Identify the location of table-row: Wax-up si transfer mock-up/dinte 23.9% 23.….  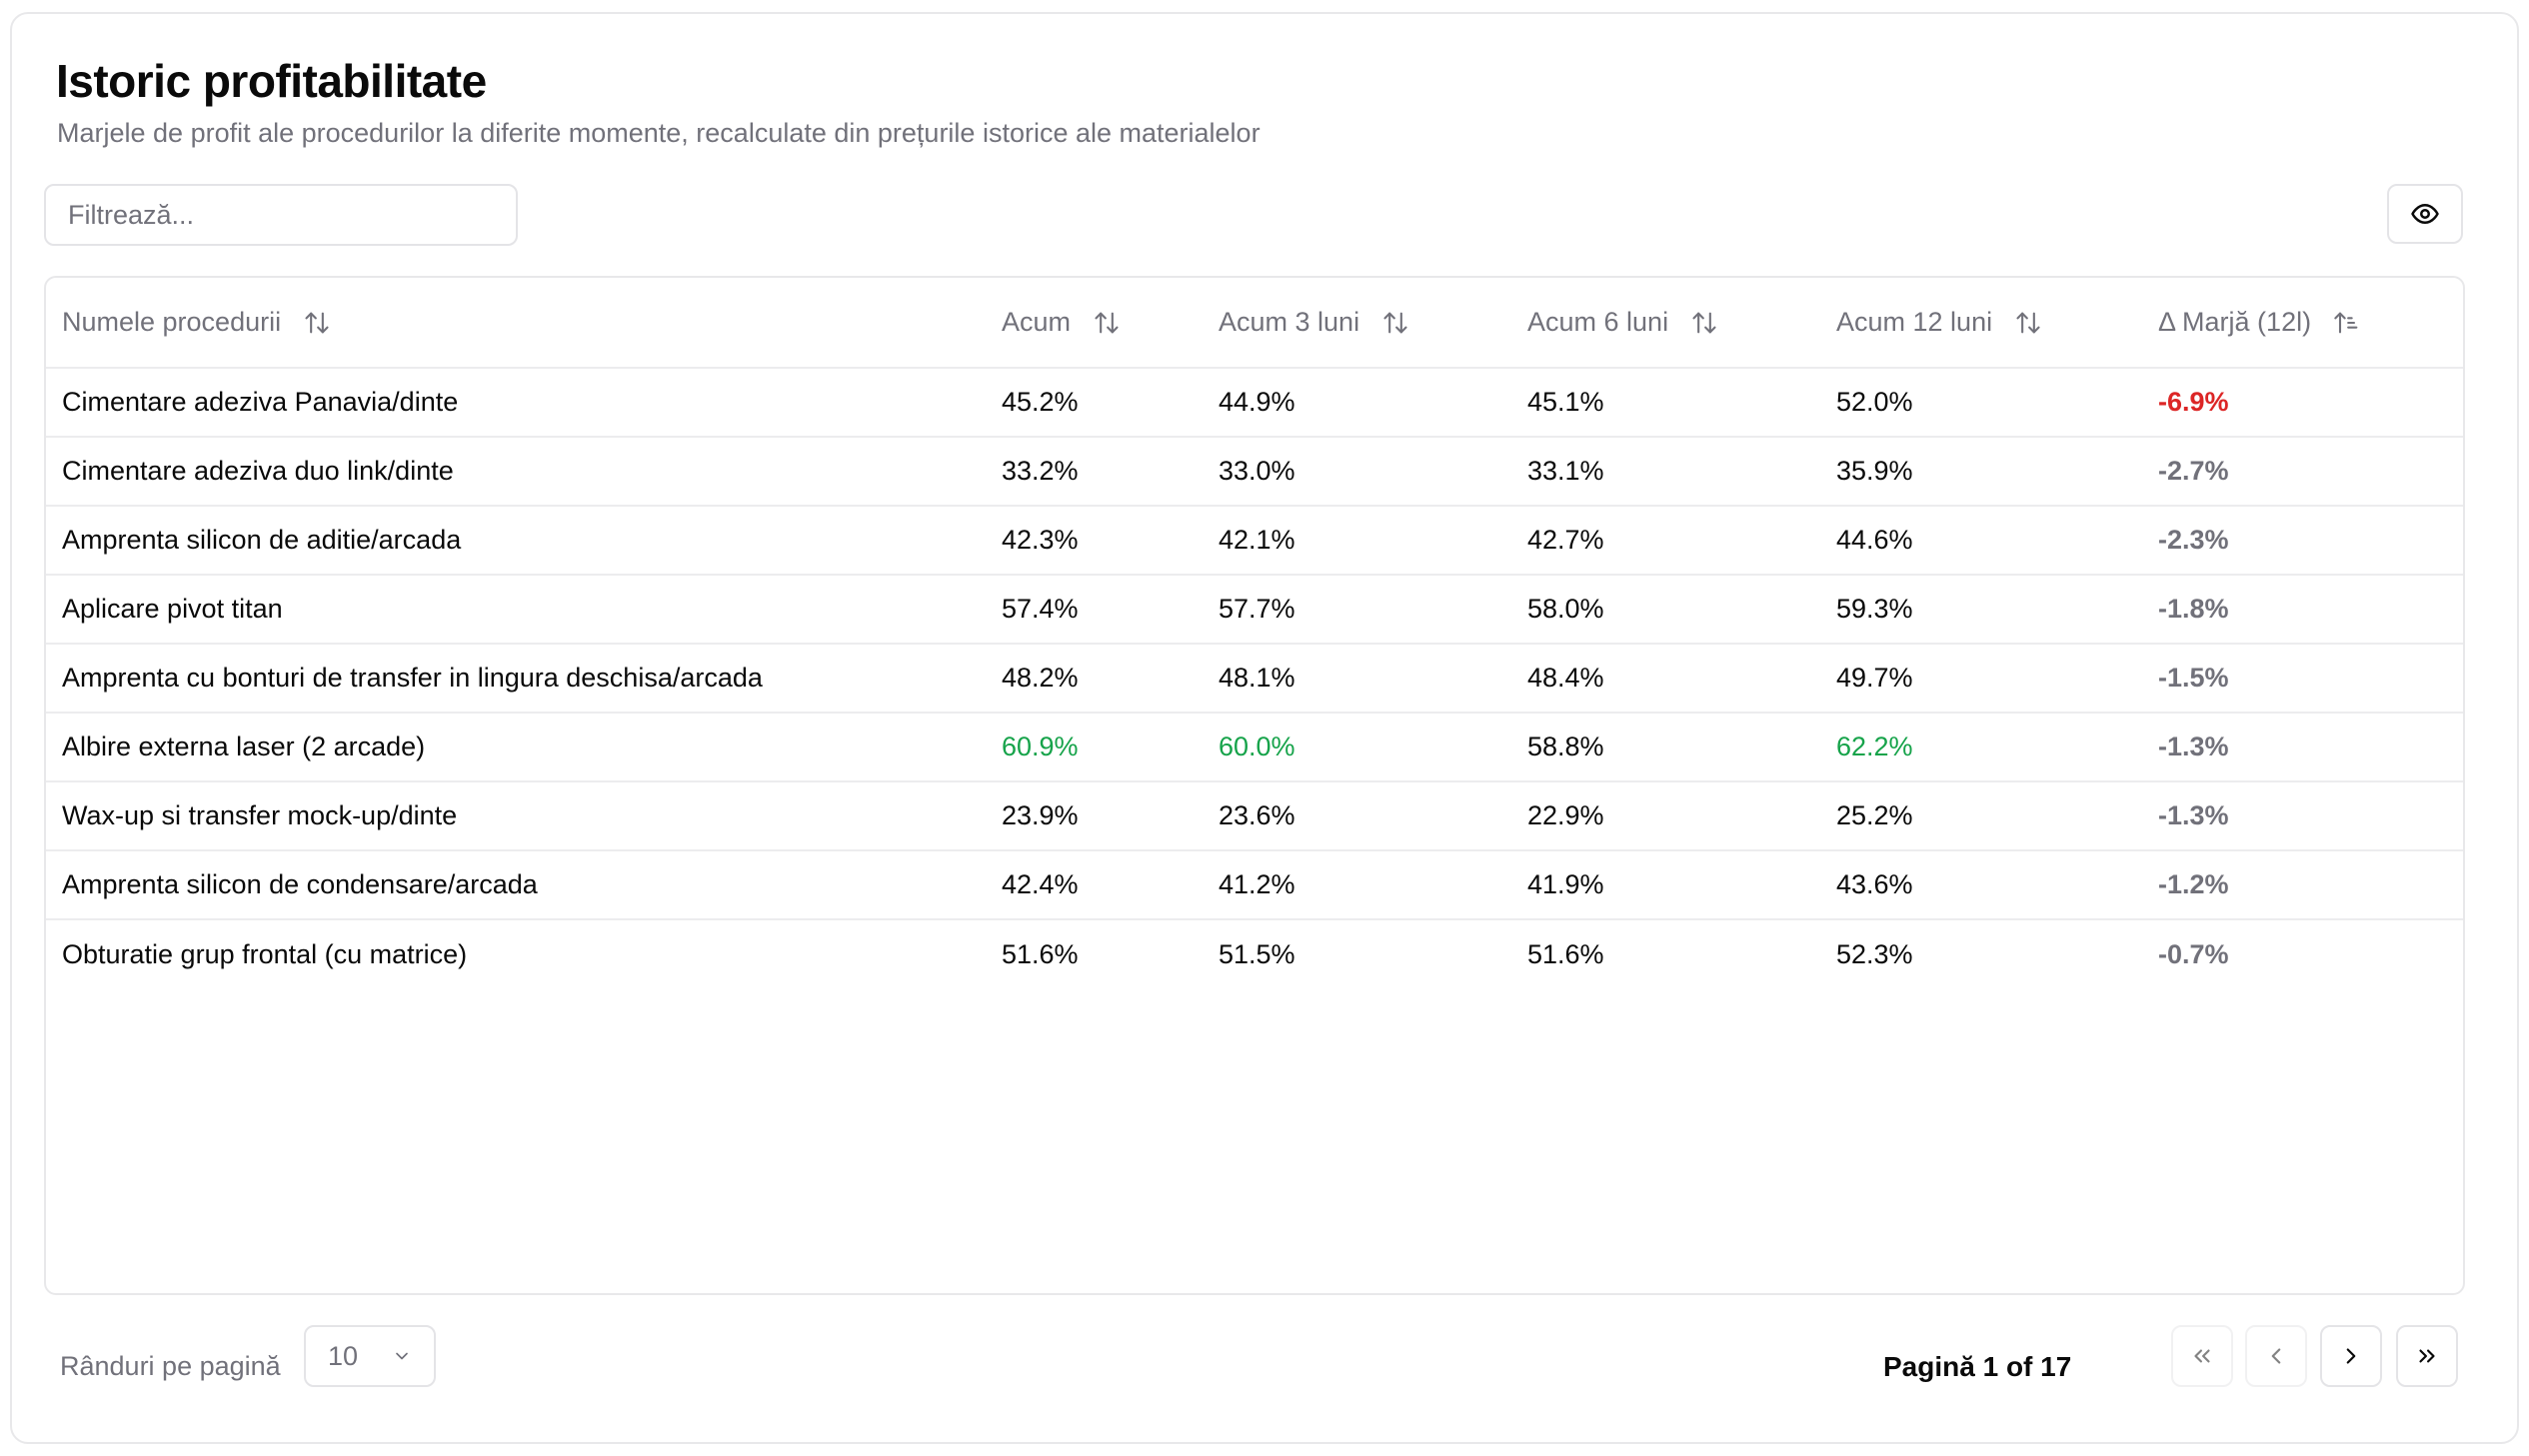
(1254, 816).